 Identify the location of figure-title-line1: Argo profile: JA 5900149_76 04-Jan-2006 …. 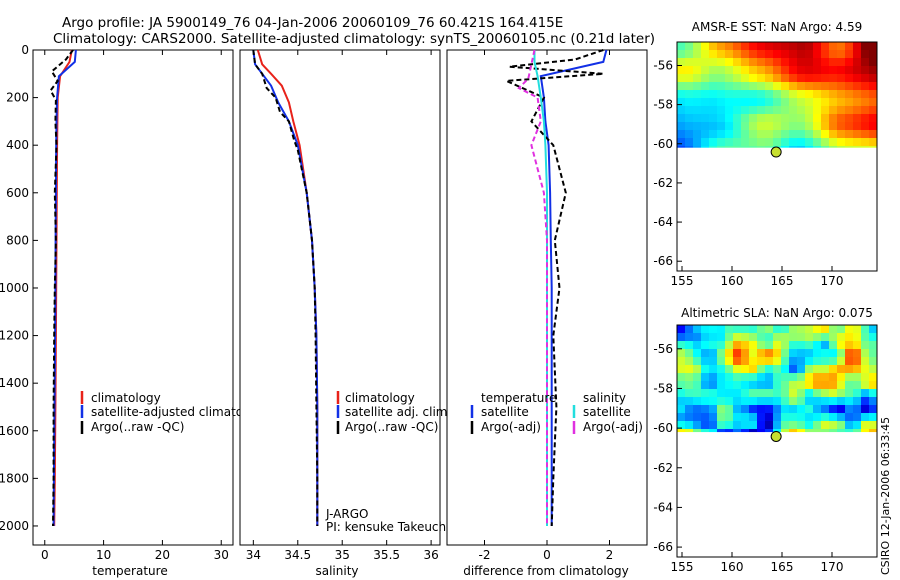
(312, 23).